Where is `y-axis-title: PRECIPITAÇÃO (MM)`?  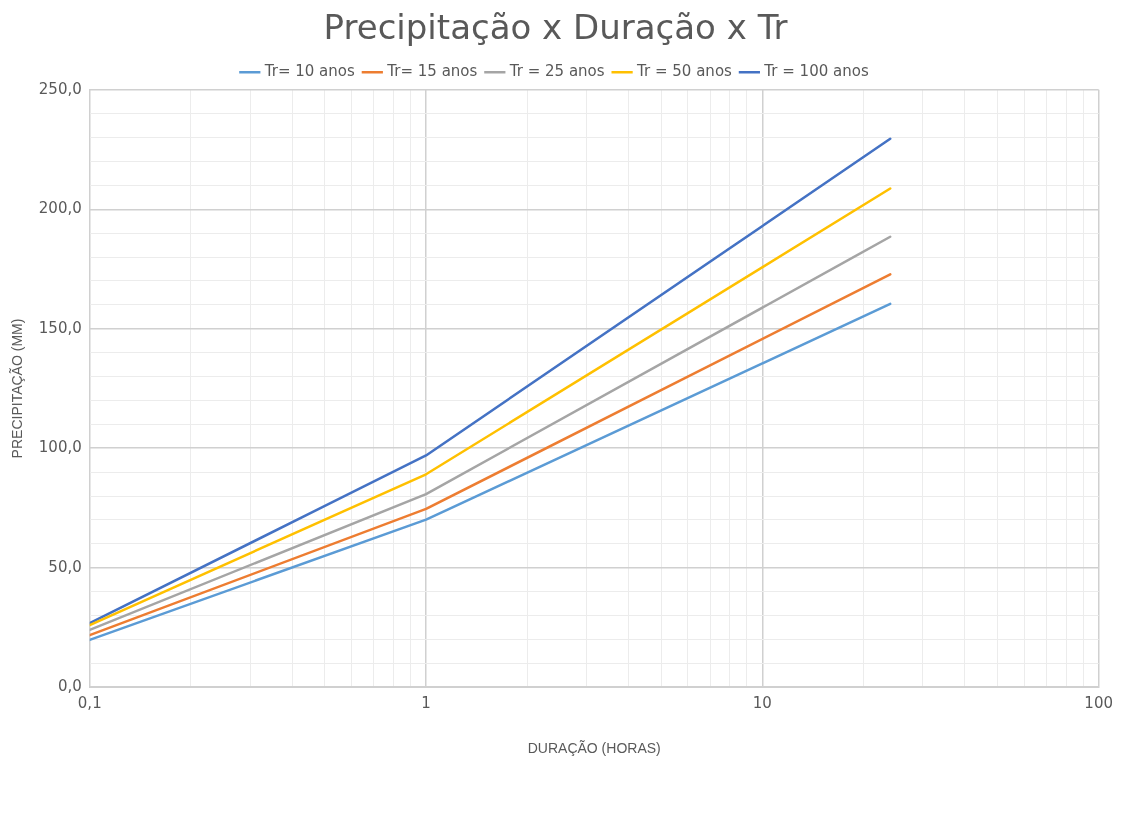
y-axis-title: PRECIPITAÇÃO (MM) is located at coordinates (17, 388).